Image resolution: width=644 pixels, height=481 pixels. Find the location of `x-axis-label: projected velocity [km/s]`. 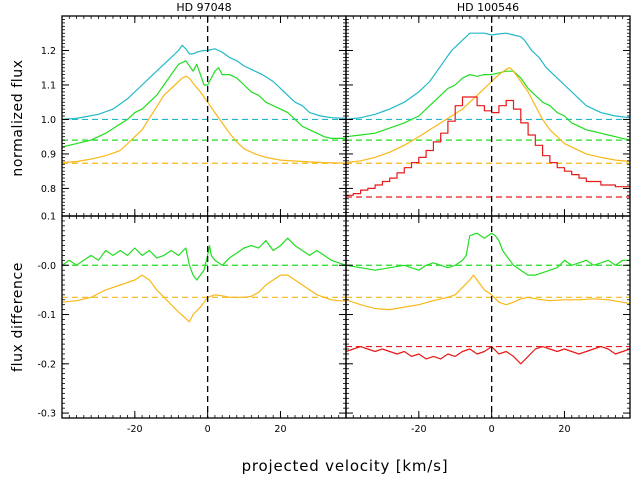

x-axis-label: projected velocity [km/s] is located at coordinates (345, 466).